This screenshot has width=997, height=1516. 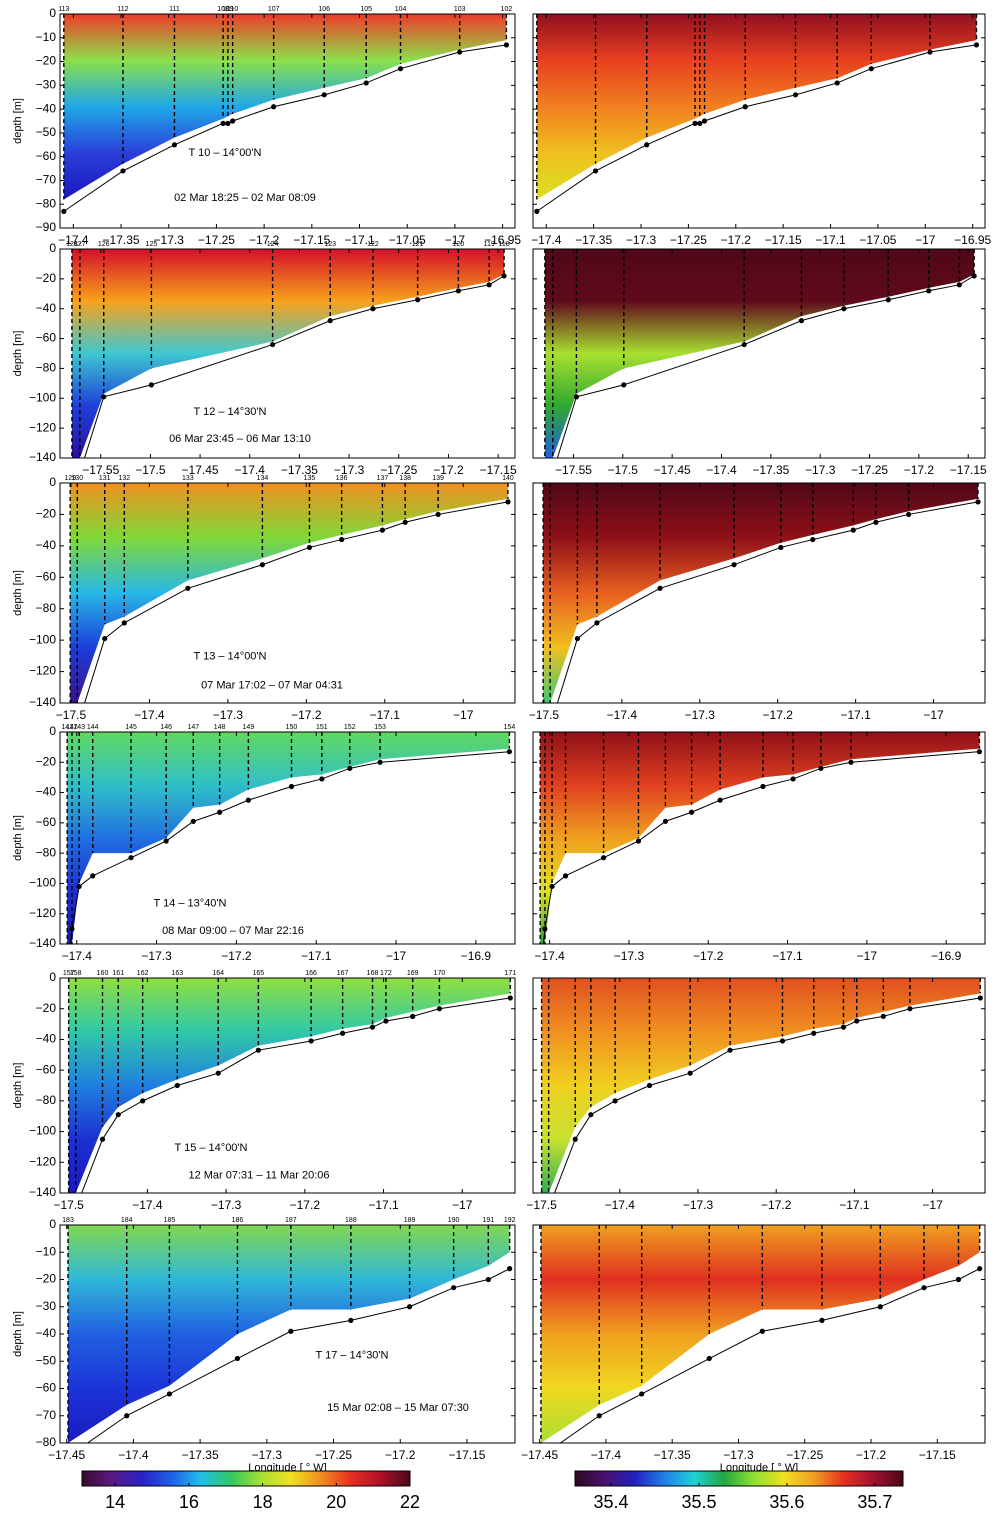 I want to click on y-tick-label: 0, so click(x=52, y=13).